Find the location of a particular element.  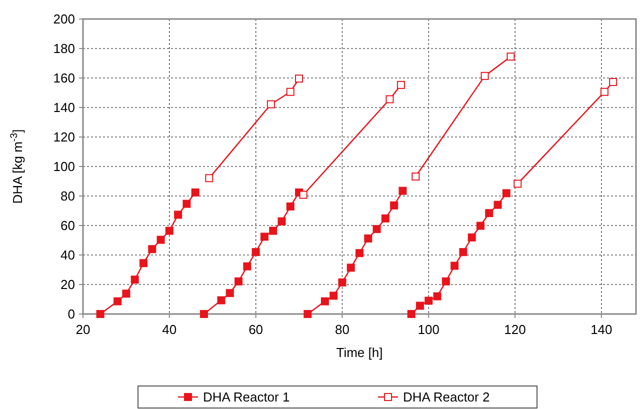

x-tick-label: 80 is located at coordinates (342, 329).